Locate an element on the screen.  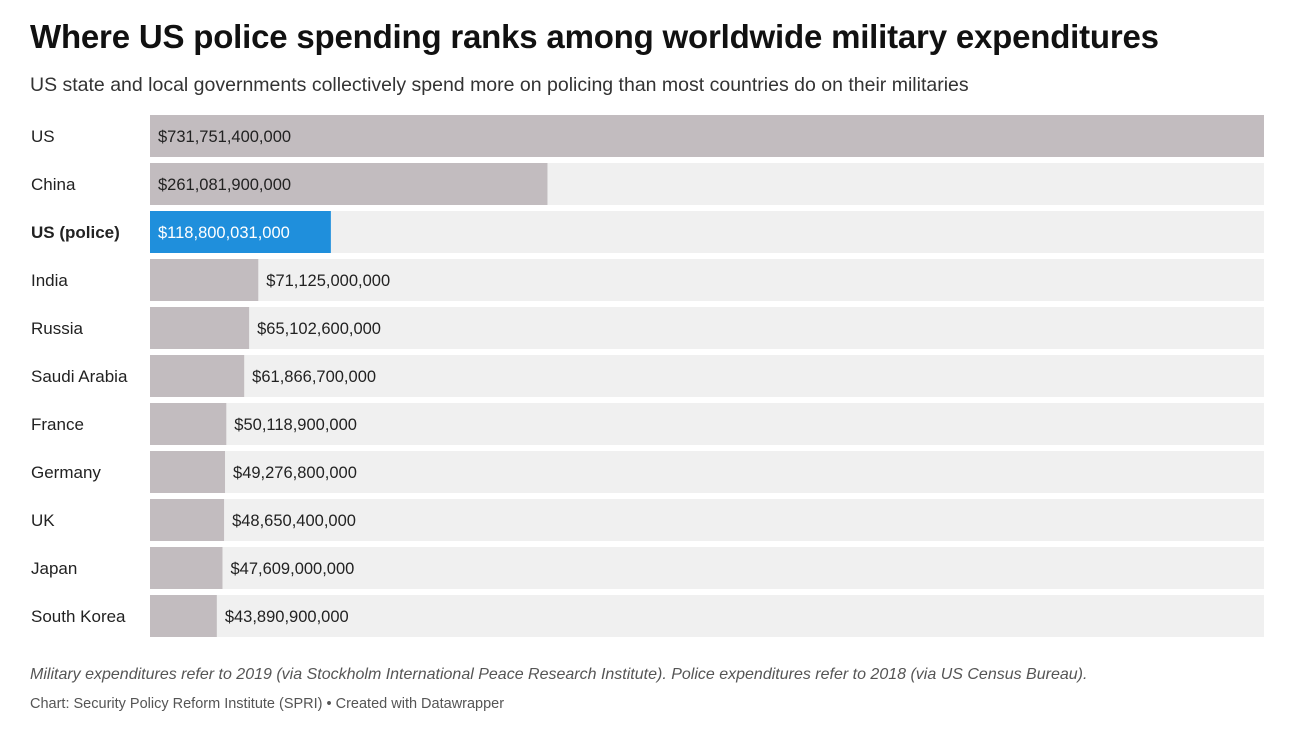
bar-row: China $261,081,900,000 is located at coordinates (647, 184).